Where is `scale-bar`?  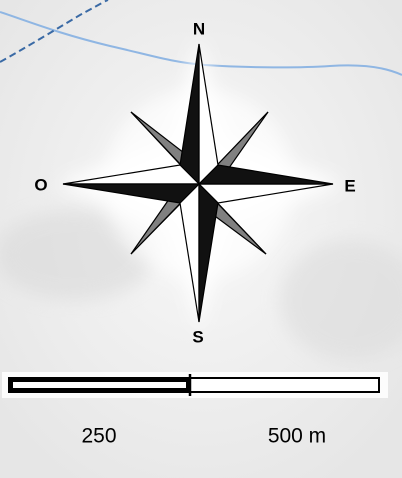
scale-bar is located at coordinates (195, 385).